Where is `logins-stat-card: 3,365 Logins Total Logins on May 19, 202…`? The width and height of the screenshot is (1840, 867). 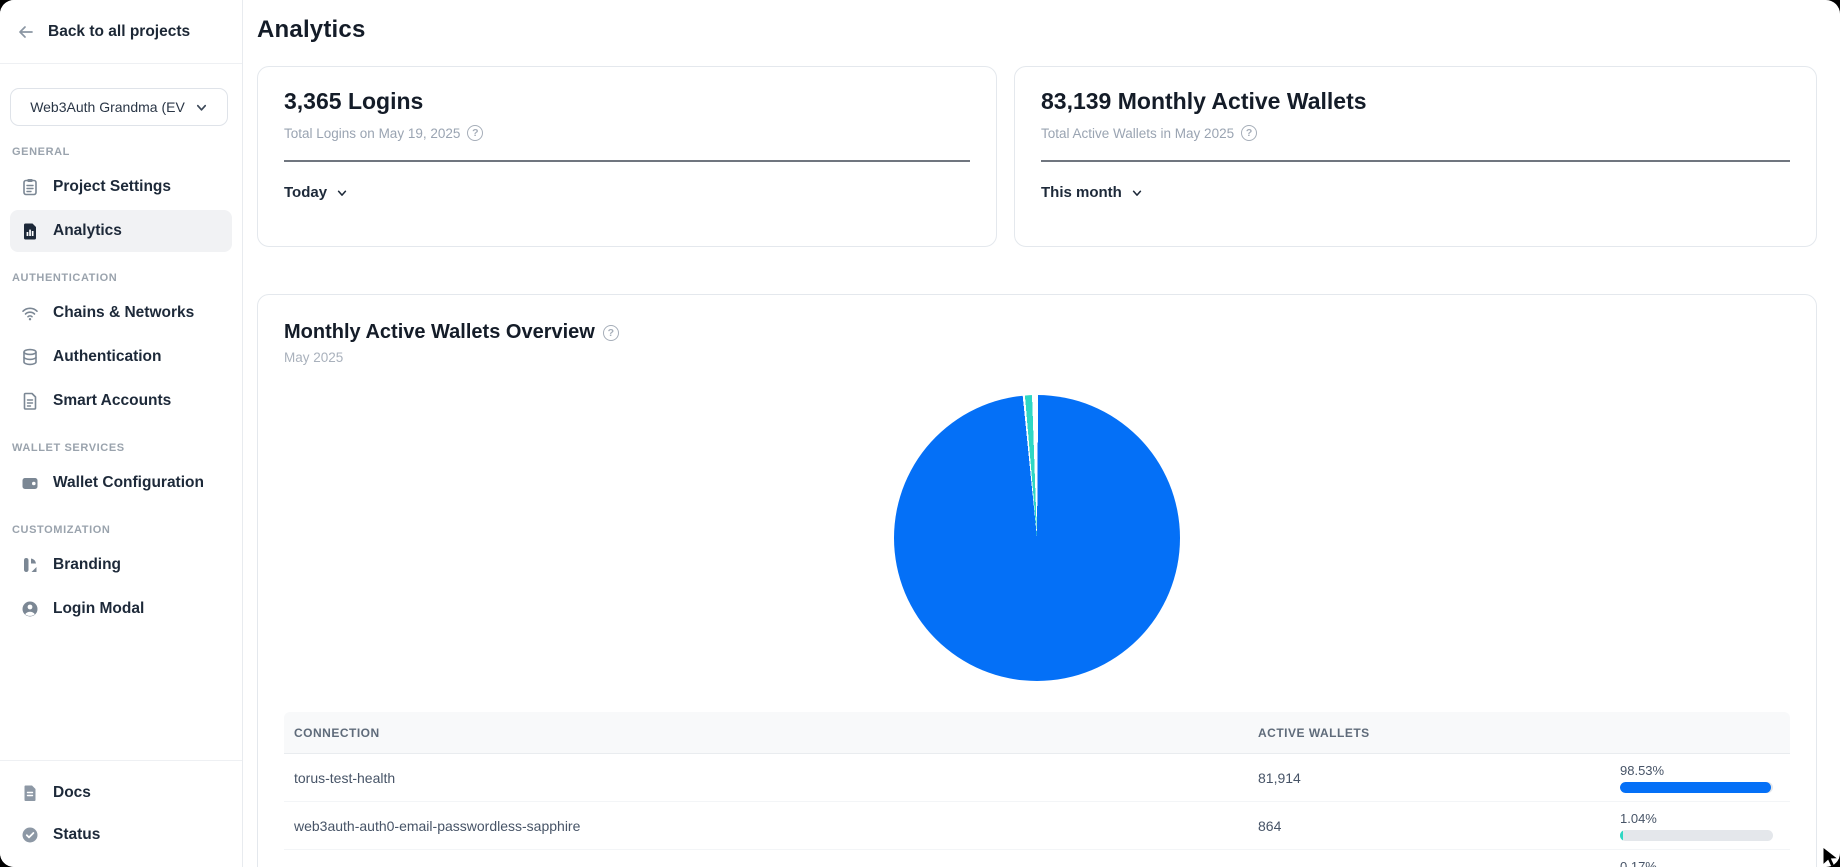 logins-stat-card: 3,365 Logins Total Logins on May 19, 202… is located at coordinates (627, 156).